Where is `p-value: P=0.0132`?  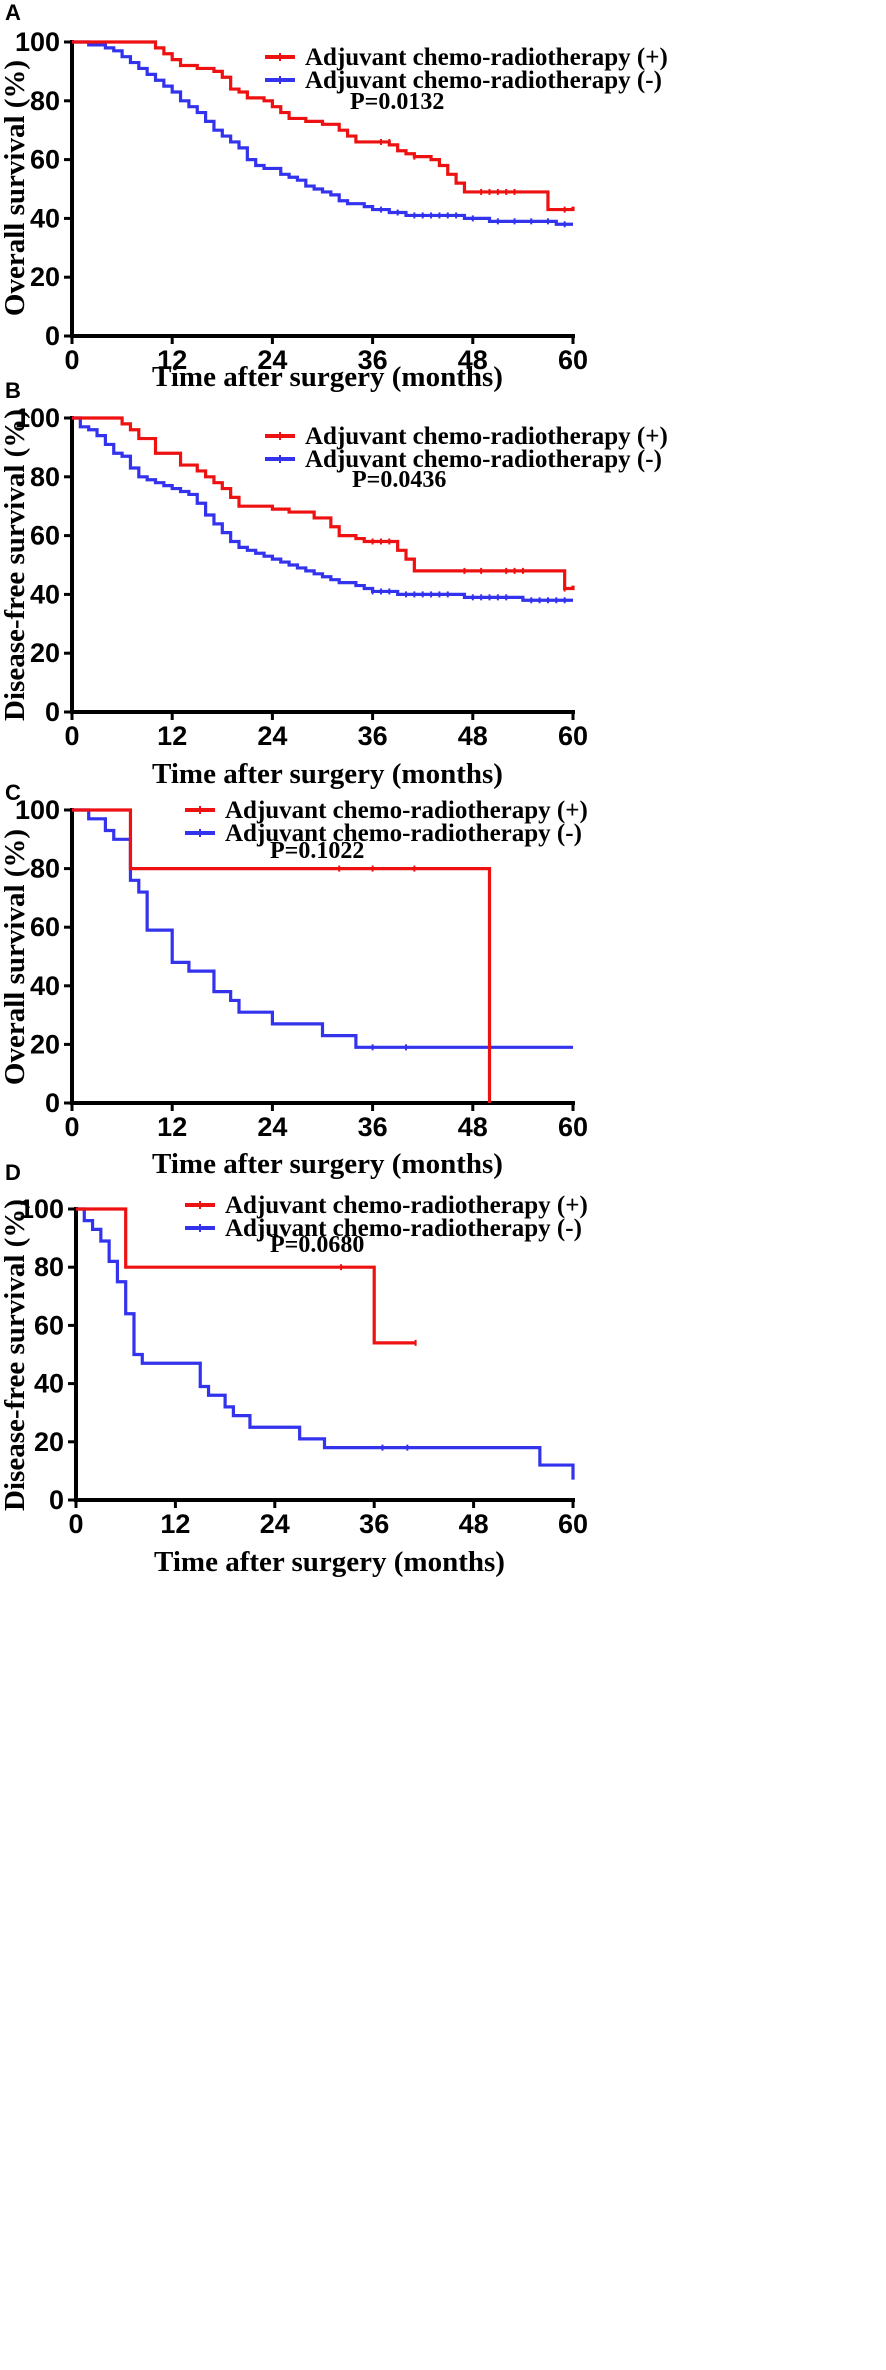
p-value: P=0.0132 is located at coordinates (397, 102).